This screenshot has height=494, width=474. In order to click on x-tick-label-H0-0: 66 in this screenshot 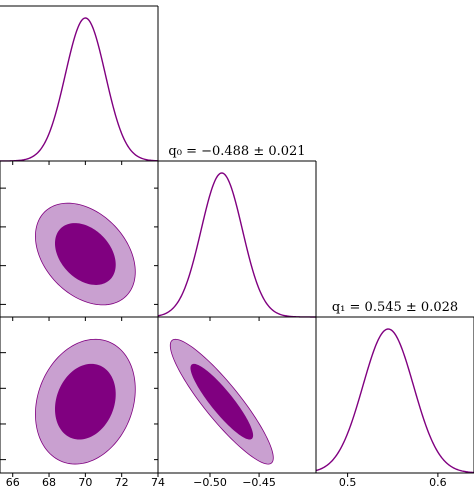, I will do `click(13, 482)`.